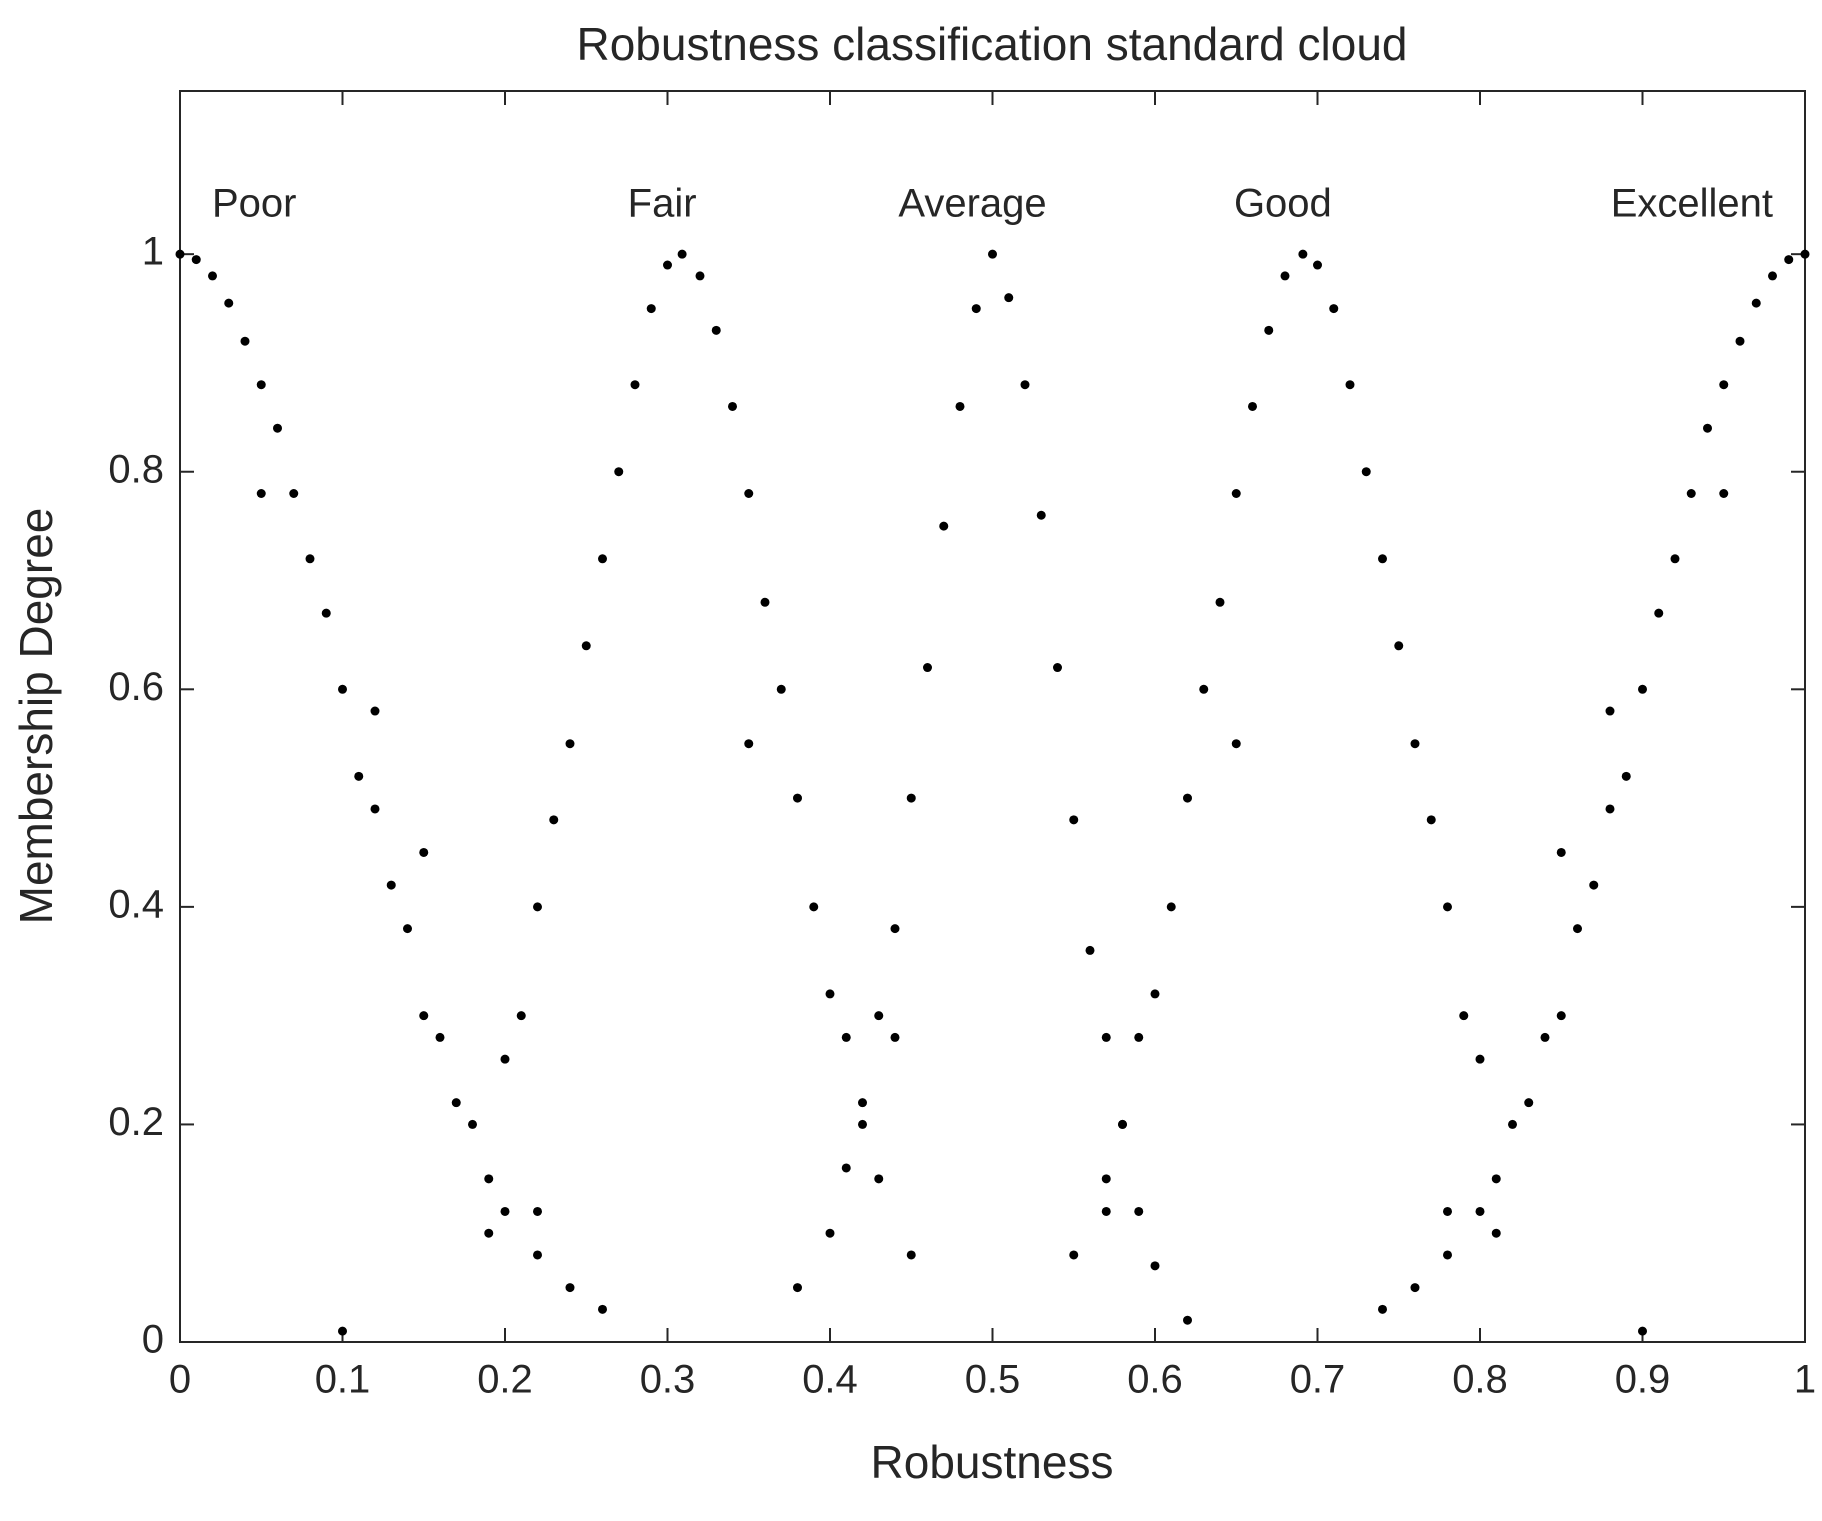 Image resolution: width=1822 pixels, height=1521 pixels. Describe the element at coordinates (505, 1380) in the screenshot. I see `x-tick-label: 0.2` at that location.